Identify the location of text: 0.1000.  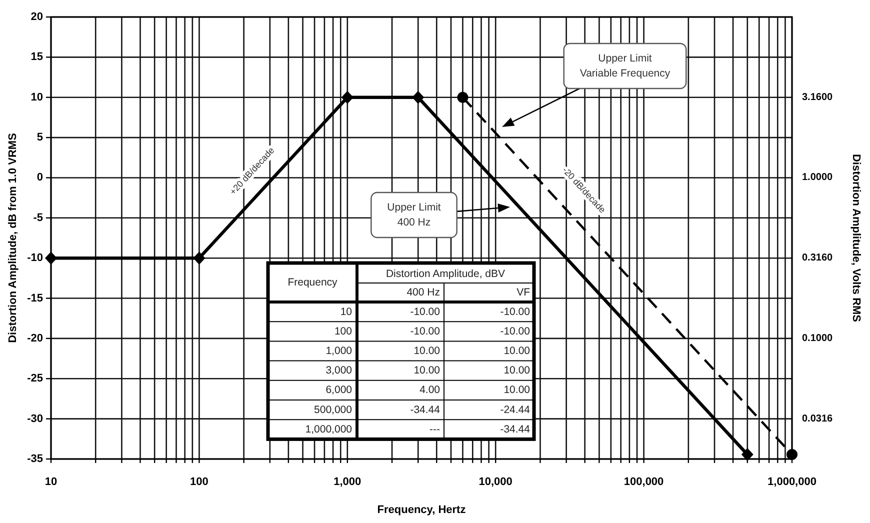
(818, 338).